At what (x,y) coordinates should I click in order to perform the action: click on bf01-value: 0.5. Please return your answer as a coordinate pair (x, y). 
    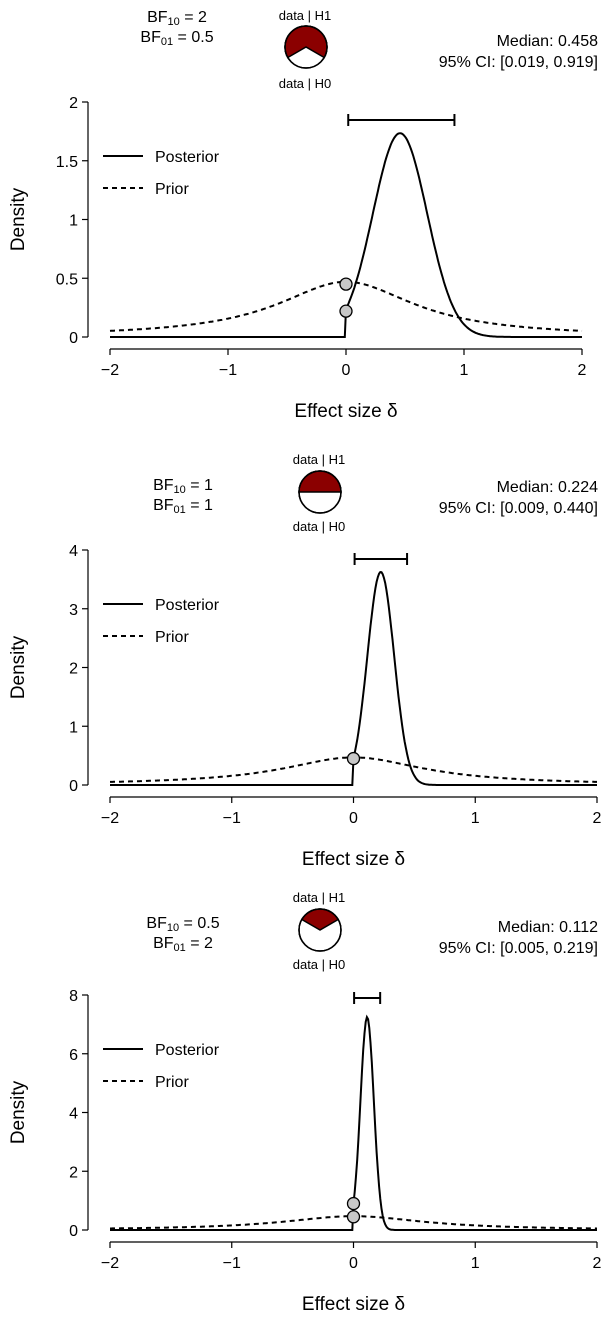
    Looking at the image, I should click on (202, 37).